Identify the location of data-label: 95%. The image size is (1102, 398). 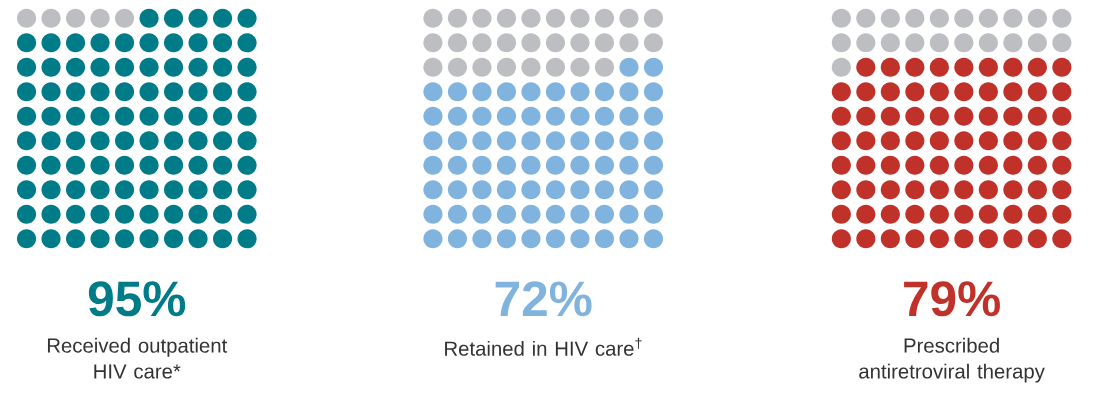
(137, 299).